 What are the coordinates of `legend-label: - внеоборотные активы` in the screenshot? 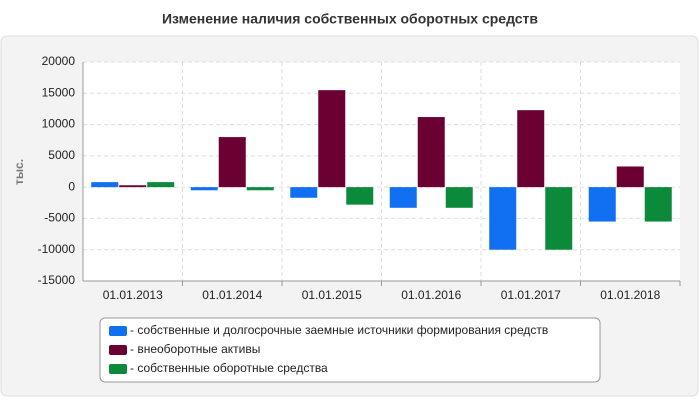 It's located at (195, 349).